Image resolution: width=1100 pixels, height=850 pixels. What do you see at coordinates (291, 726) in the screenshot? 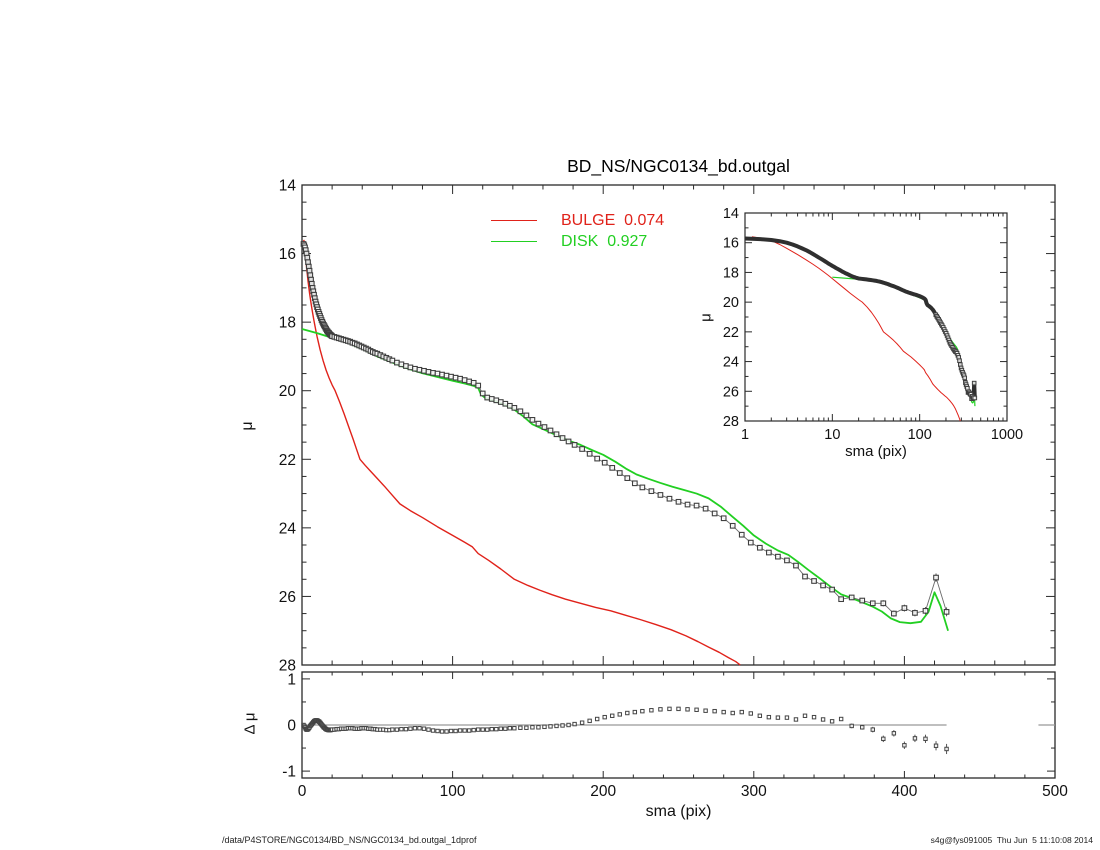
I see `residual-y-tick-label: 0` at bounding box center [291, 726].